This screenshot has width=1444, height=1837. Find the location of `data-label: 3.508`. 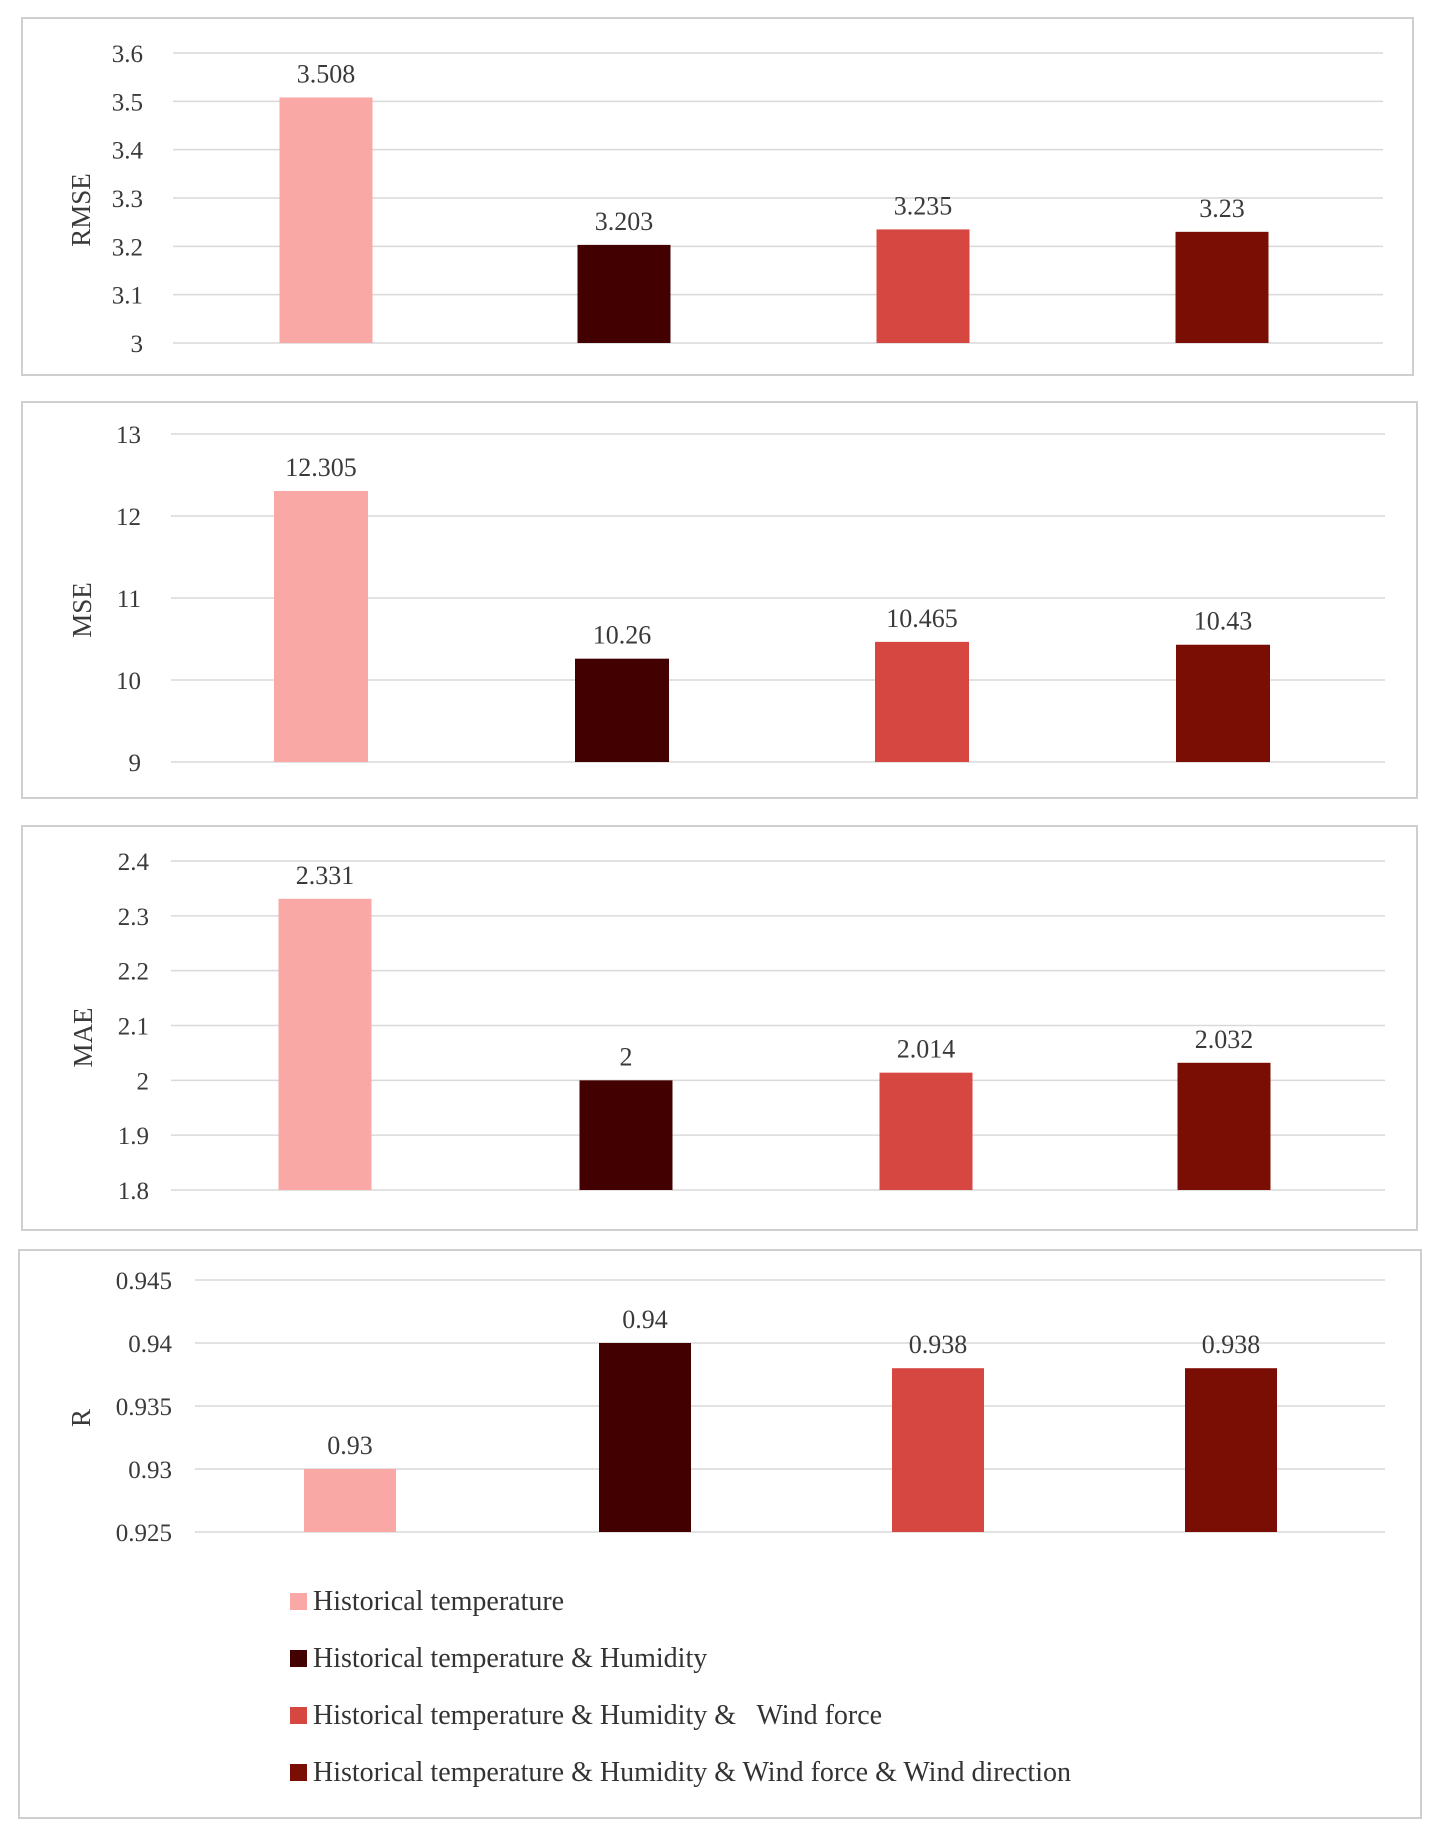

data-label: 3.508 is located at coordinates (326, 73).